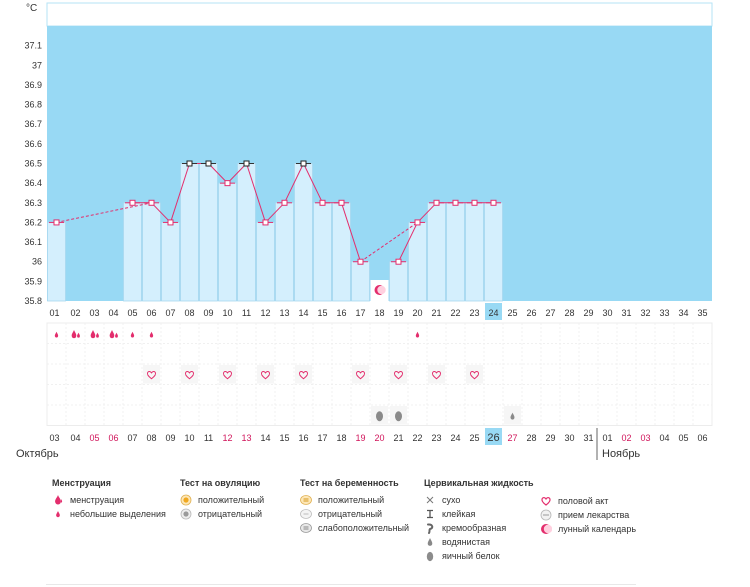 The width and height of the screenshot is (750, 587). What do you see at coordinates (379, 313) in the screenshot?
I see `cycle-day-label: 18` at bounding box center [379, 313].